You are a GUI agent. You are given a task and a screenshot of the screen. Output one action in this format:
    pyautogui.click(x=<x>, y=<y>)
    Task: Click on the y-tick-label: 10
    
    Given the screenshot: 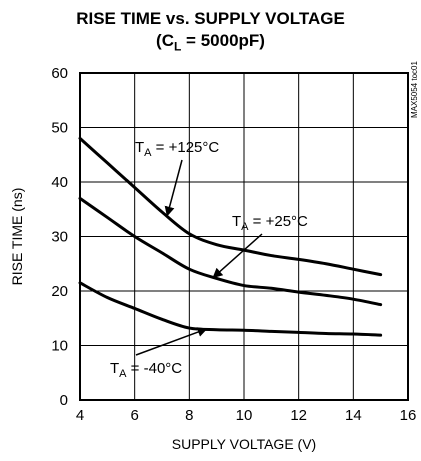 What is the action you would take?
    pyautogui.click(x=59, y=346)
    